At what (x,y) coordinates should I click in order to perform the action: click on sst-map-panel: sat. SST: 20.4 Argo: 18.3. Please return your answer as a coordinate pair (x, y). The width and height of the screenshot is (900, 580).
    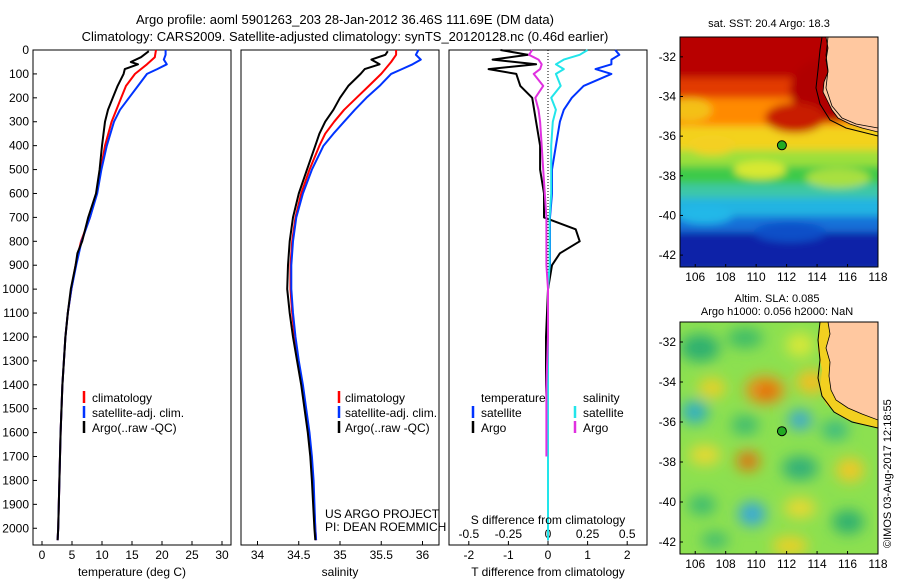
    Looking at the image, I should click on (773, 151).